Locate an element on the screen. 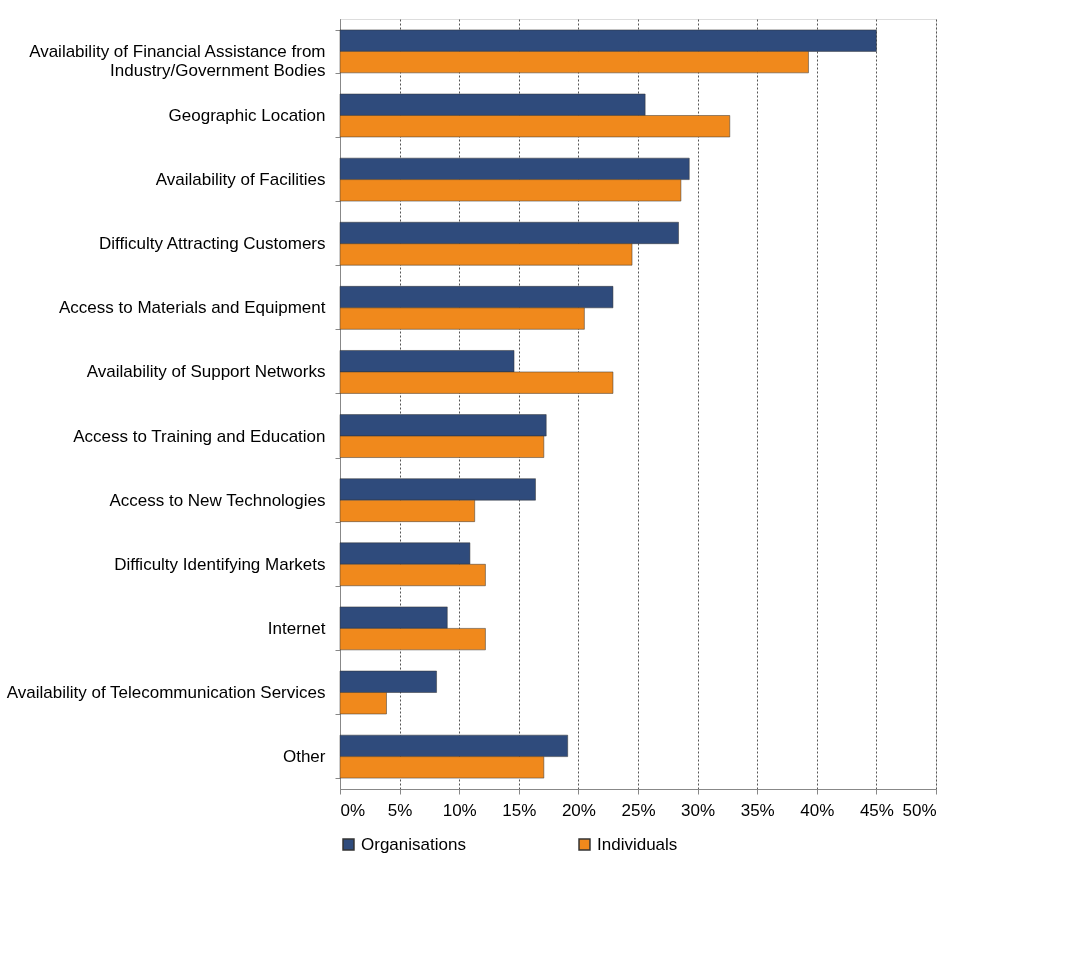 This screenshot has width=1076, height=954. y-tick-label: Availability of Financial Assistance from Industry/Government Bodies is located at coordinates (177, 60).